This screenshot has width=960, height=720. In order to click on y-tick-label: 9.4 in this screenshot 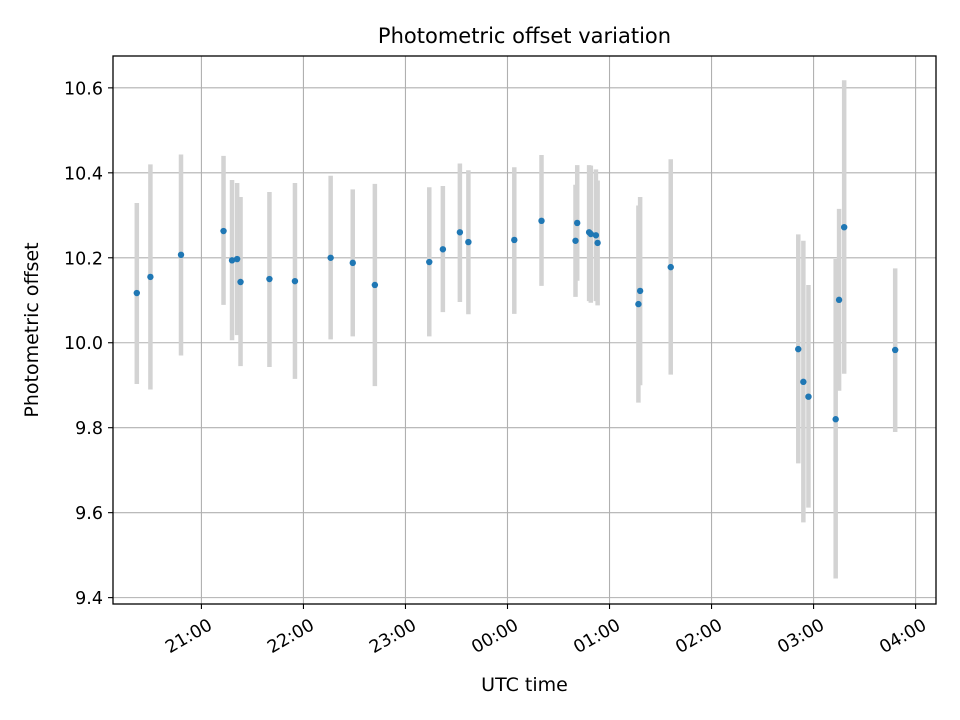, I will do `click(89, 599)`.